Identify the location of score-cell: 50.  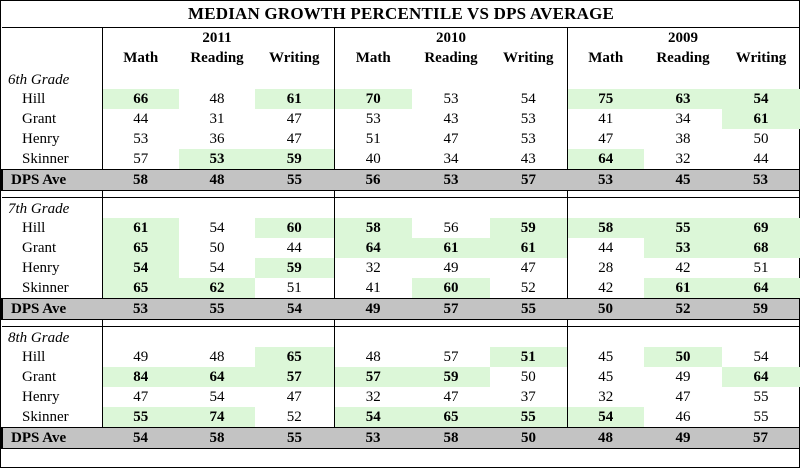
(761, 138).